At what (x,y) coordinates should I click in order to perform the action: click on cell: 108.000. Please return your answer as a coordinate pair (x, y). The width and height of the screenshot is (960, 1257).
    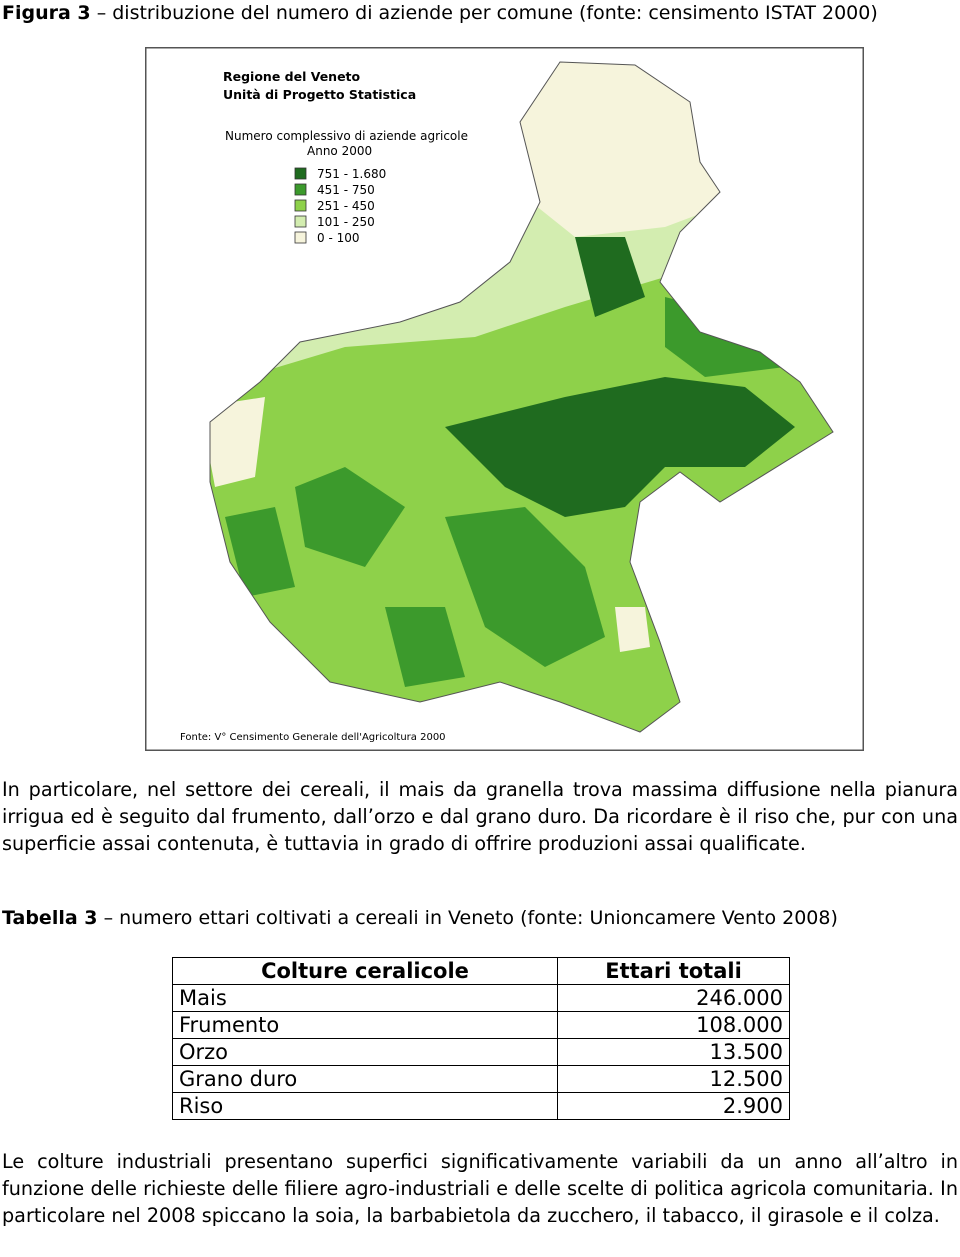
    Looking at the image, I should click on (673, 1025).